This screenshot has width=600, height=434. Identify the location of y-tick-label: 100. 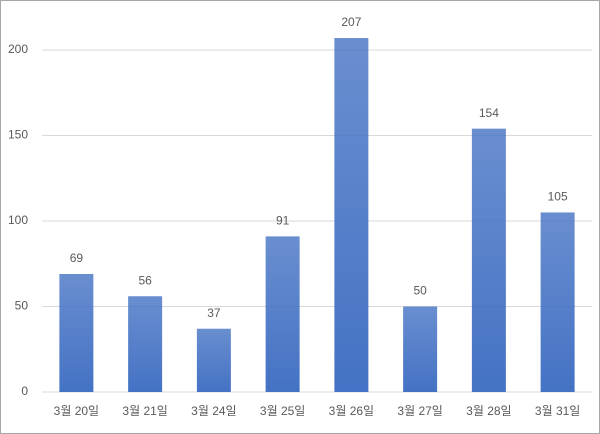
(18, 220).